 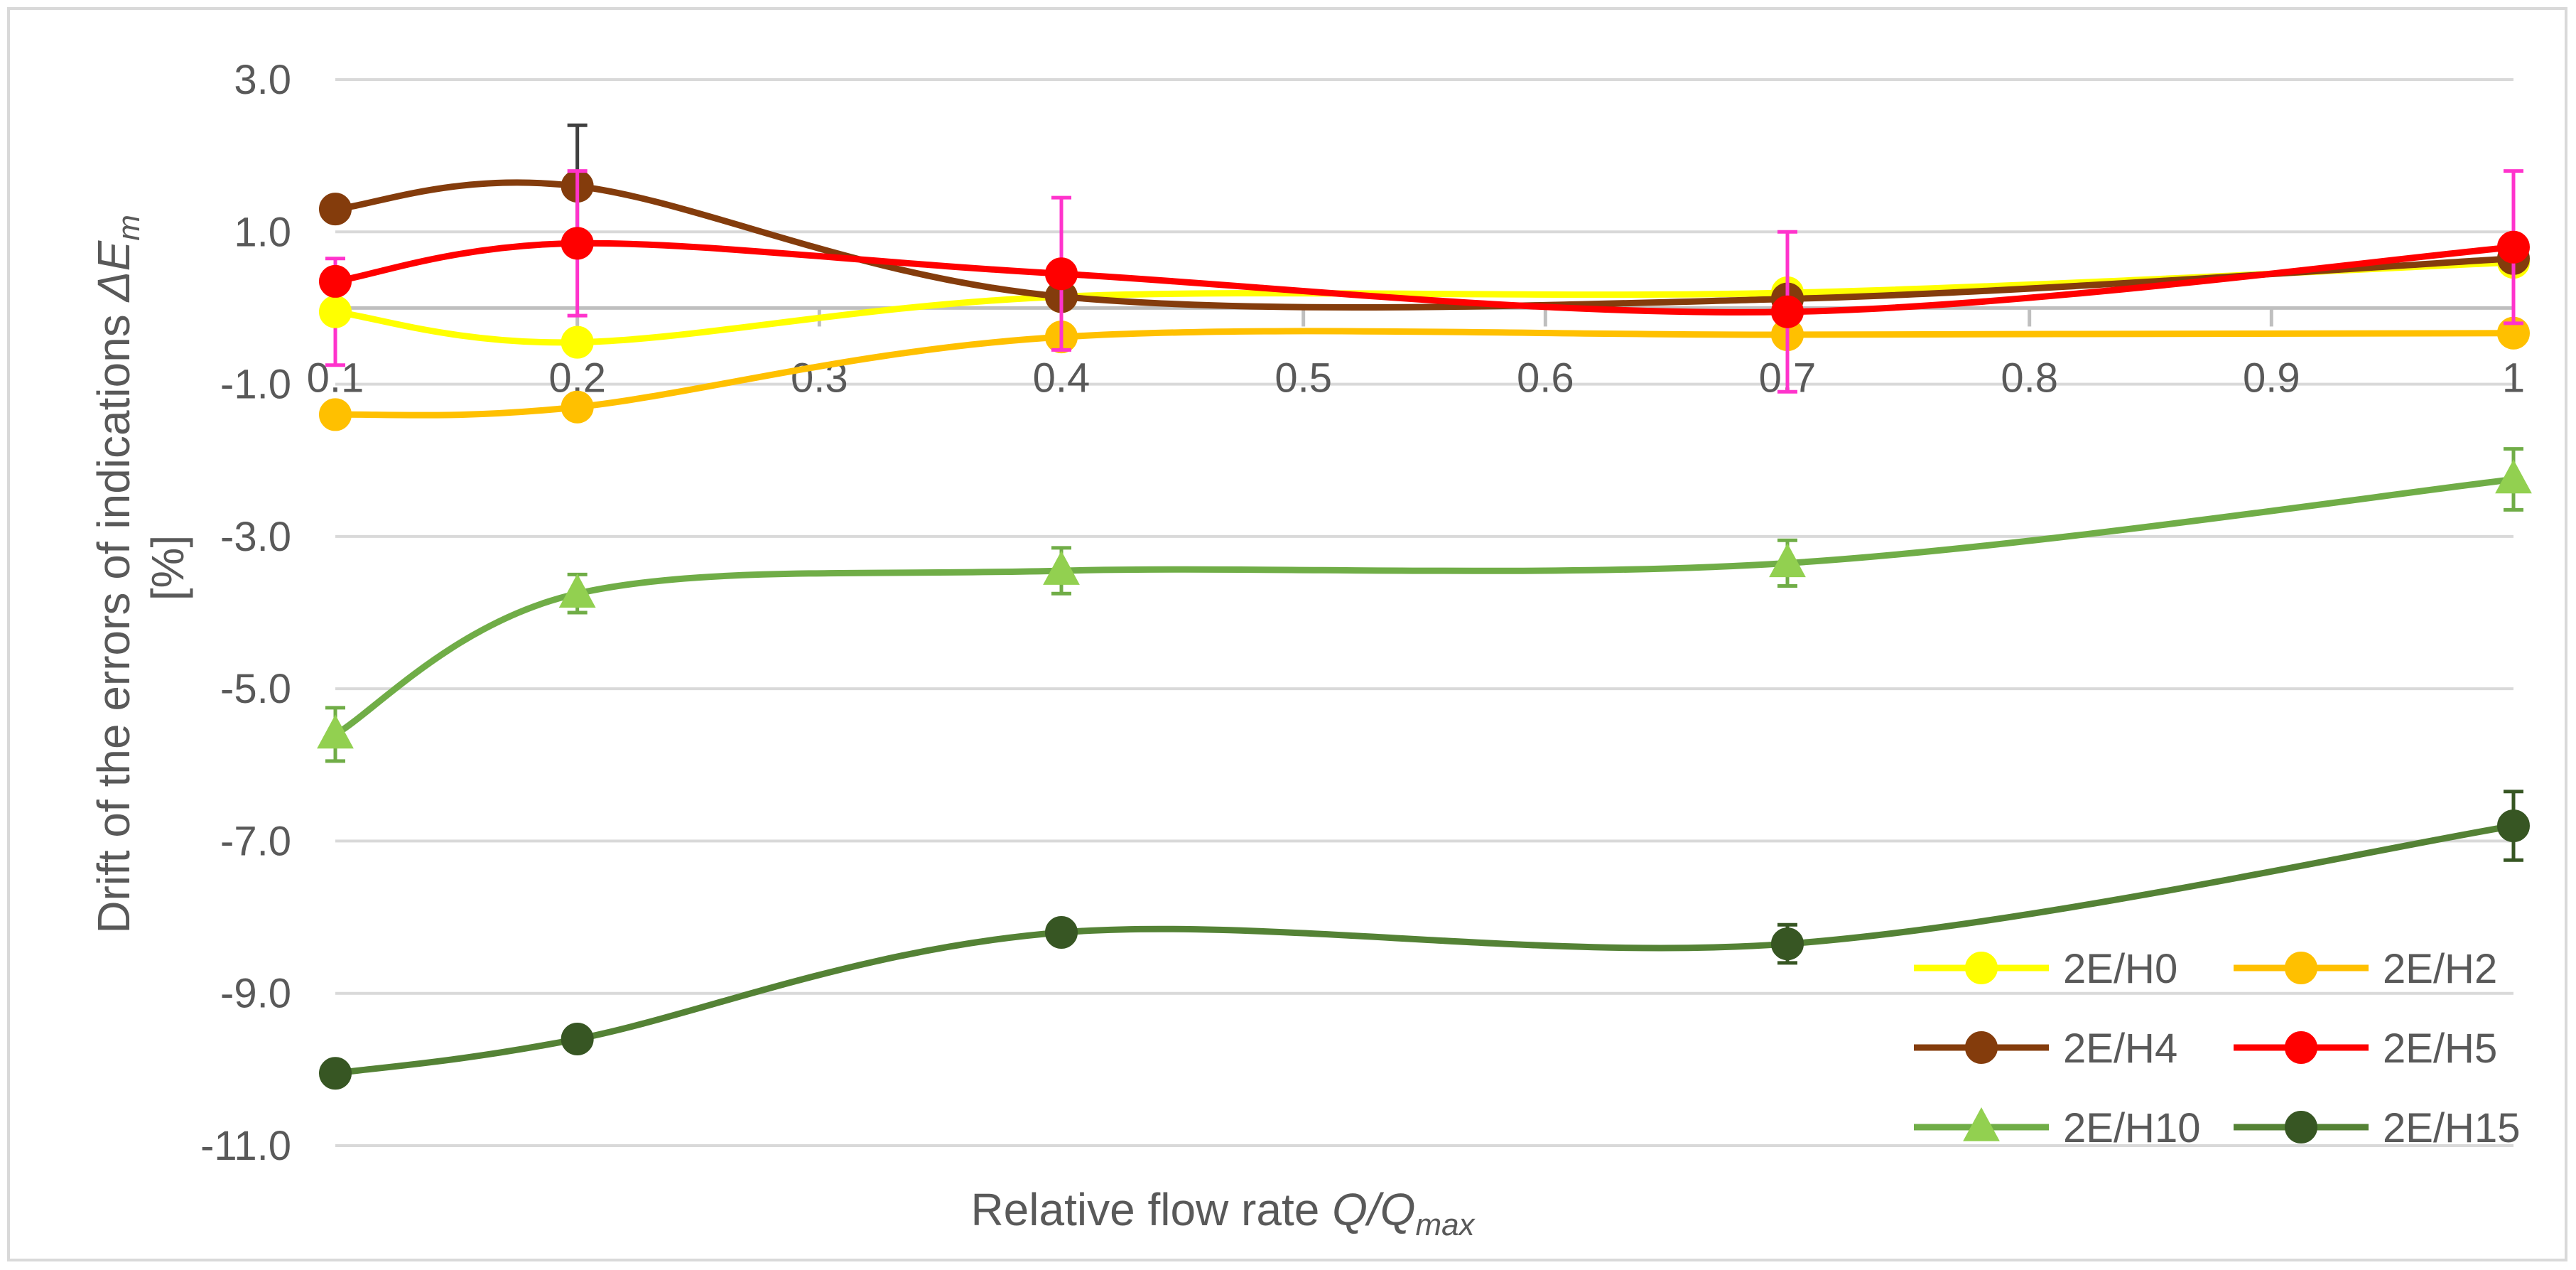 What do you see at coordinates (1062, 378) in the screenshot?
I see `x-tick-label: 0.4` at bounding box center [1062, 378].